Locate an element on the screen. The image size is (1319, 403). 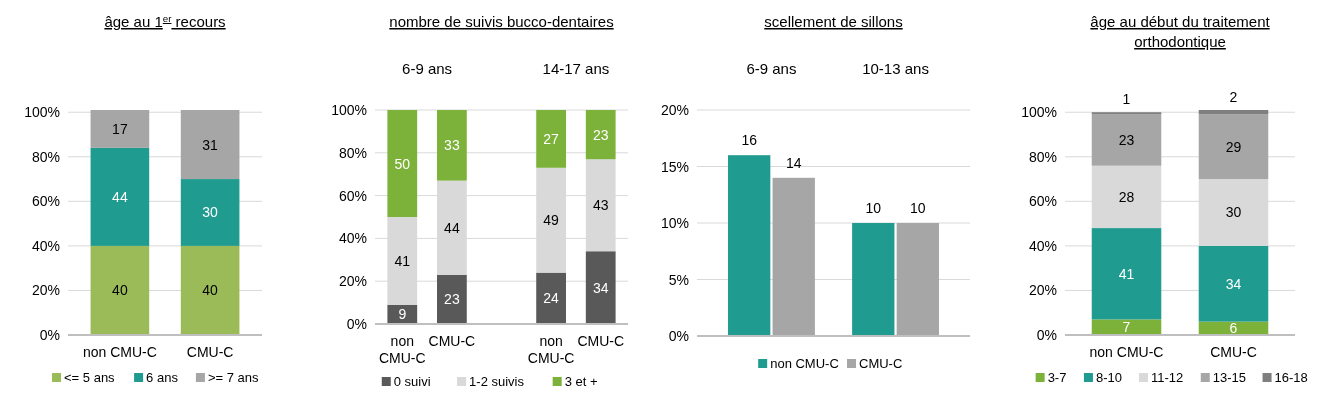
data-label: 2 is located at coordinates (1233, 97).